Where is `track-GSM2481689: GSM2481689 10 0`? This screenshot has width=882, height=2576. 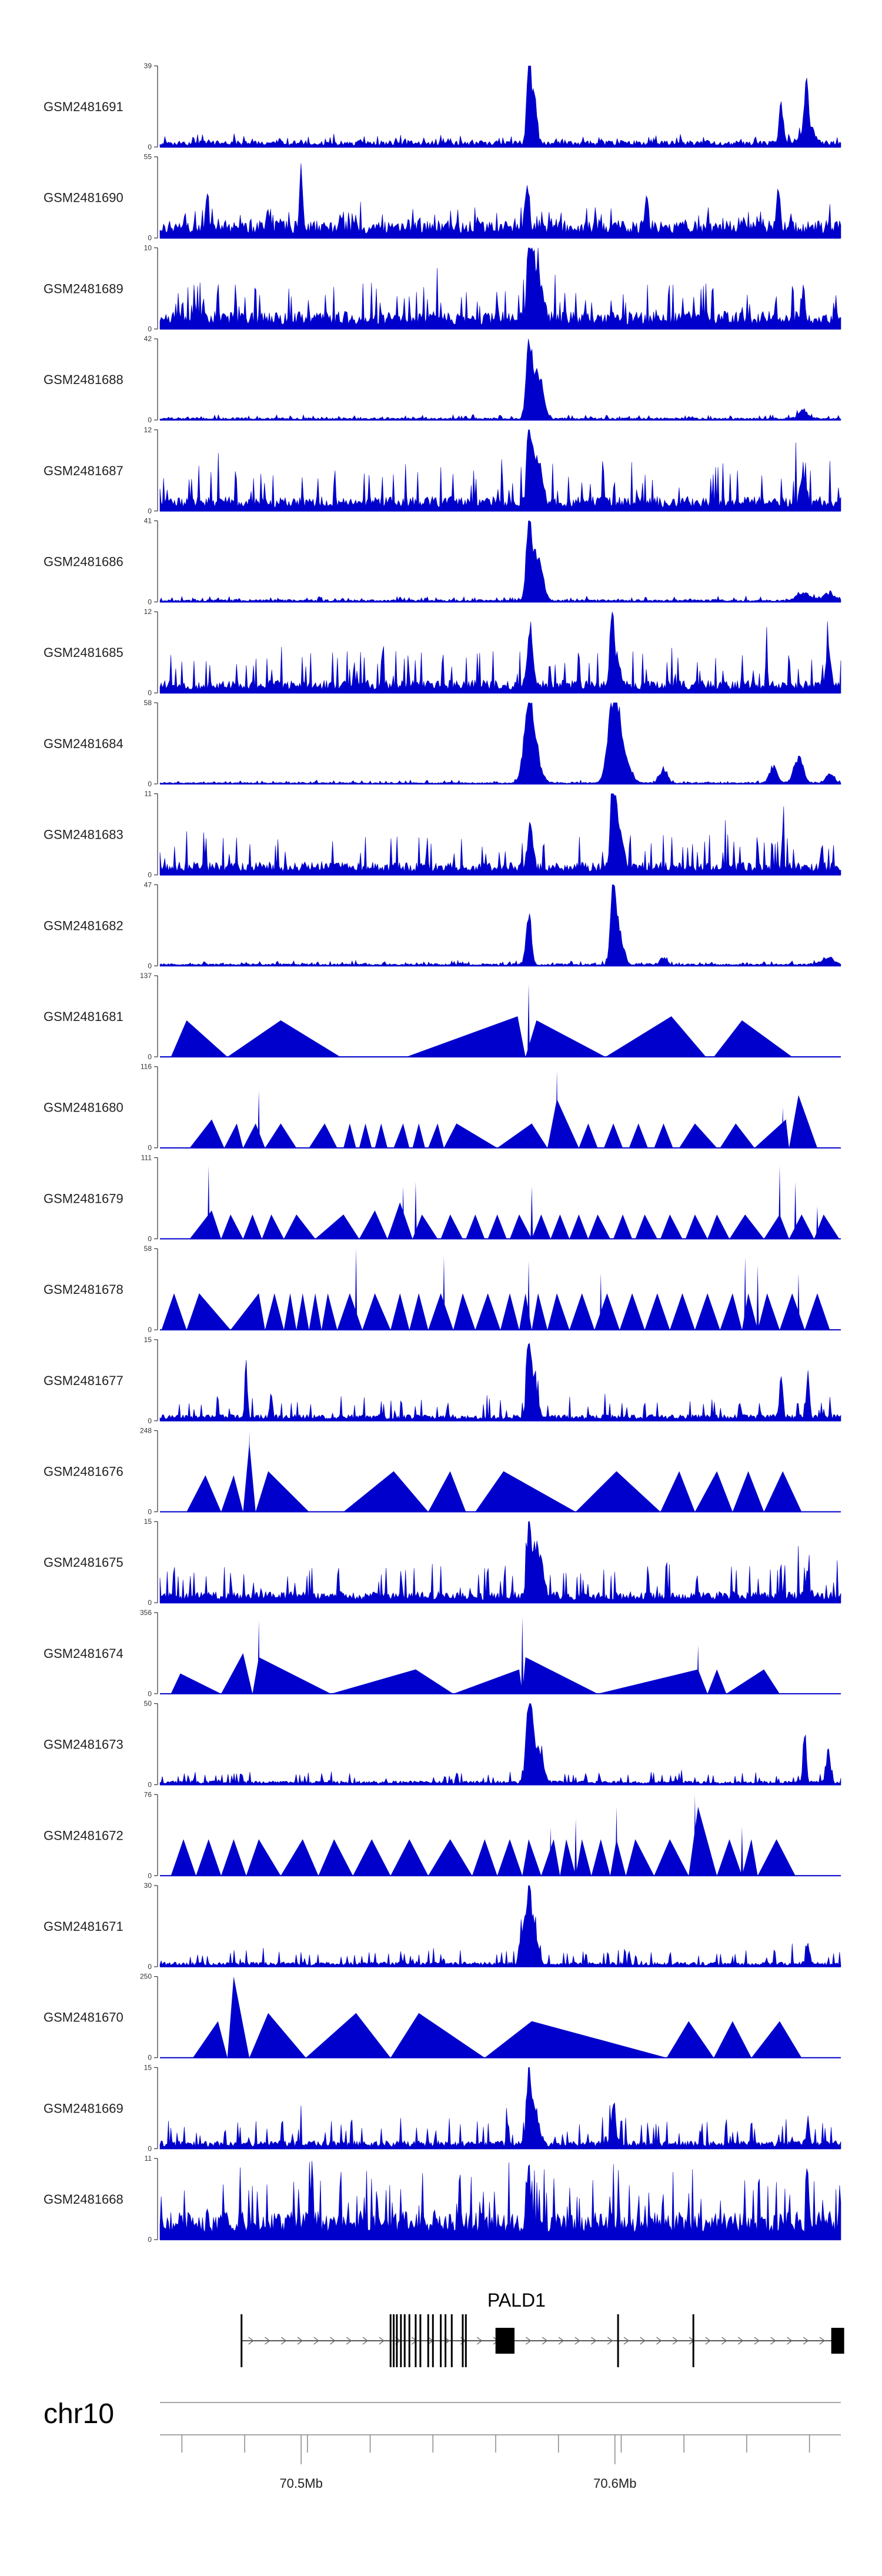 track-GSM2481689: GSM2481689 10 0 is located at coordinates (442, 288).